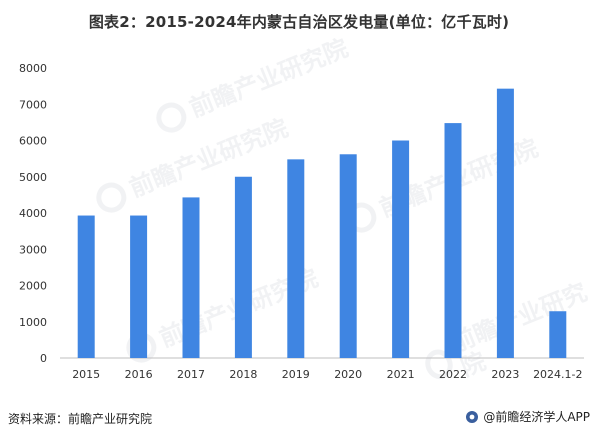 The width and height of the screenshot is (598, 438). What do you see at coordinates (191, 374) in the screenshot?
I see `x-tick-label: 2017` at bounding box center [191, 374].